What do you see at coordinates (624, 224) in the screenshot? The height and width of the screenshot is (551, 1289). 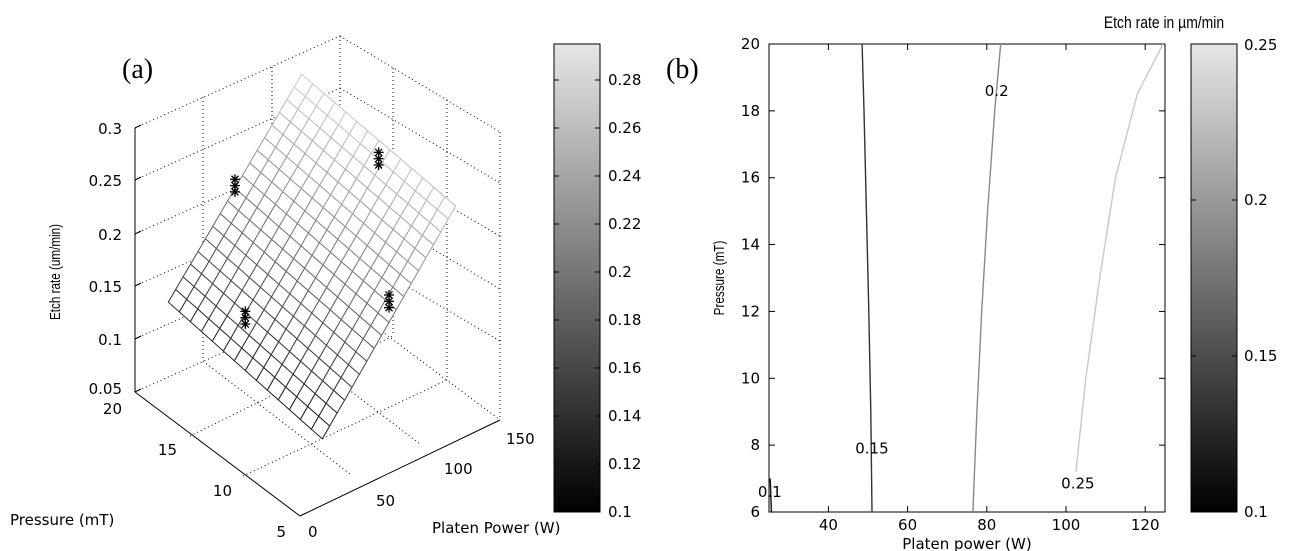 I see `colorbar-tick-label: 0.22` at bounding box center [624, 224].